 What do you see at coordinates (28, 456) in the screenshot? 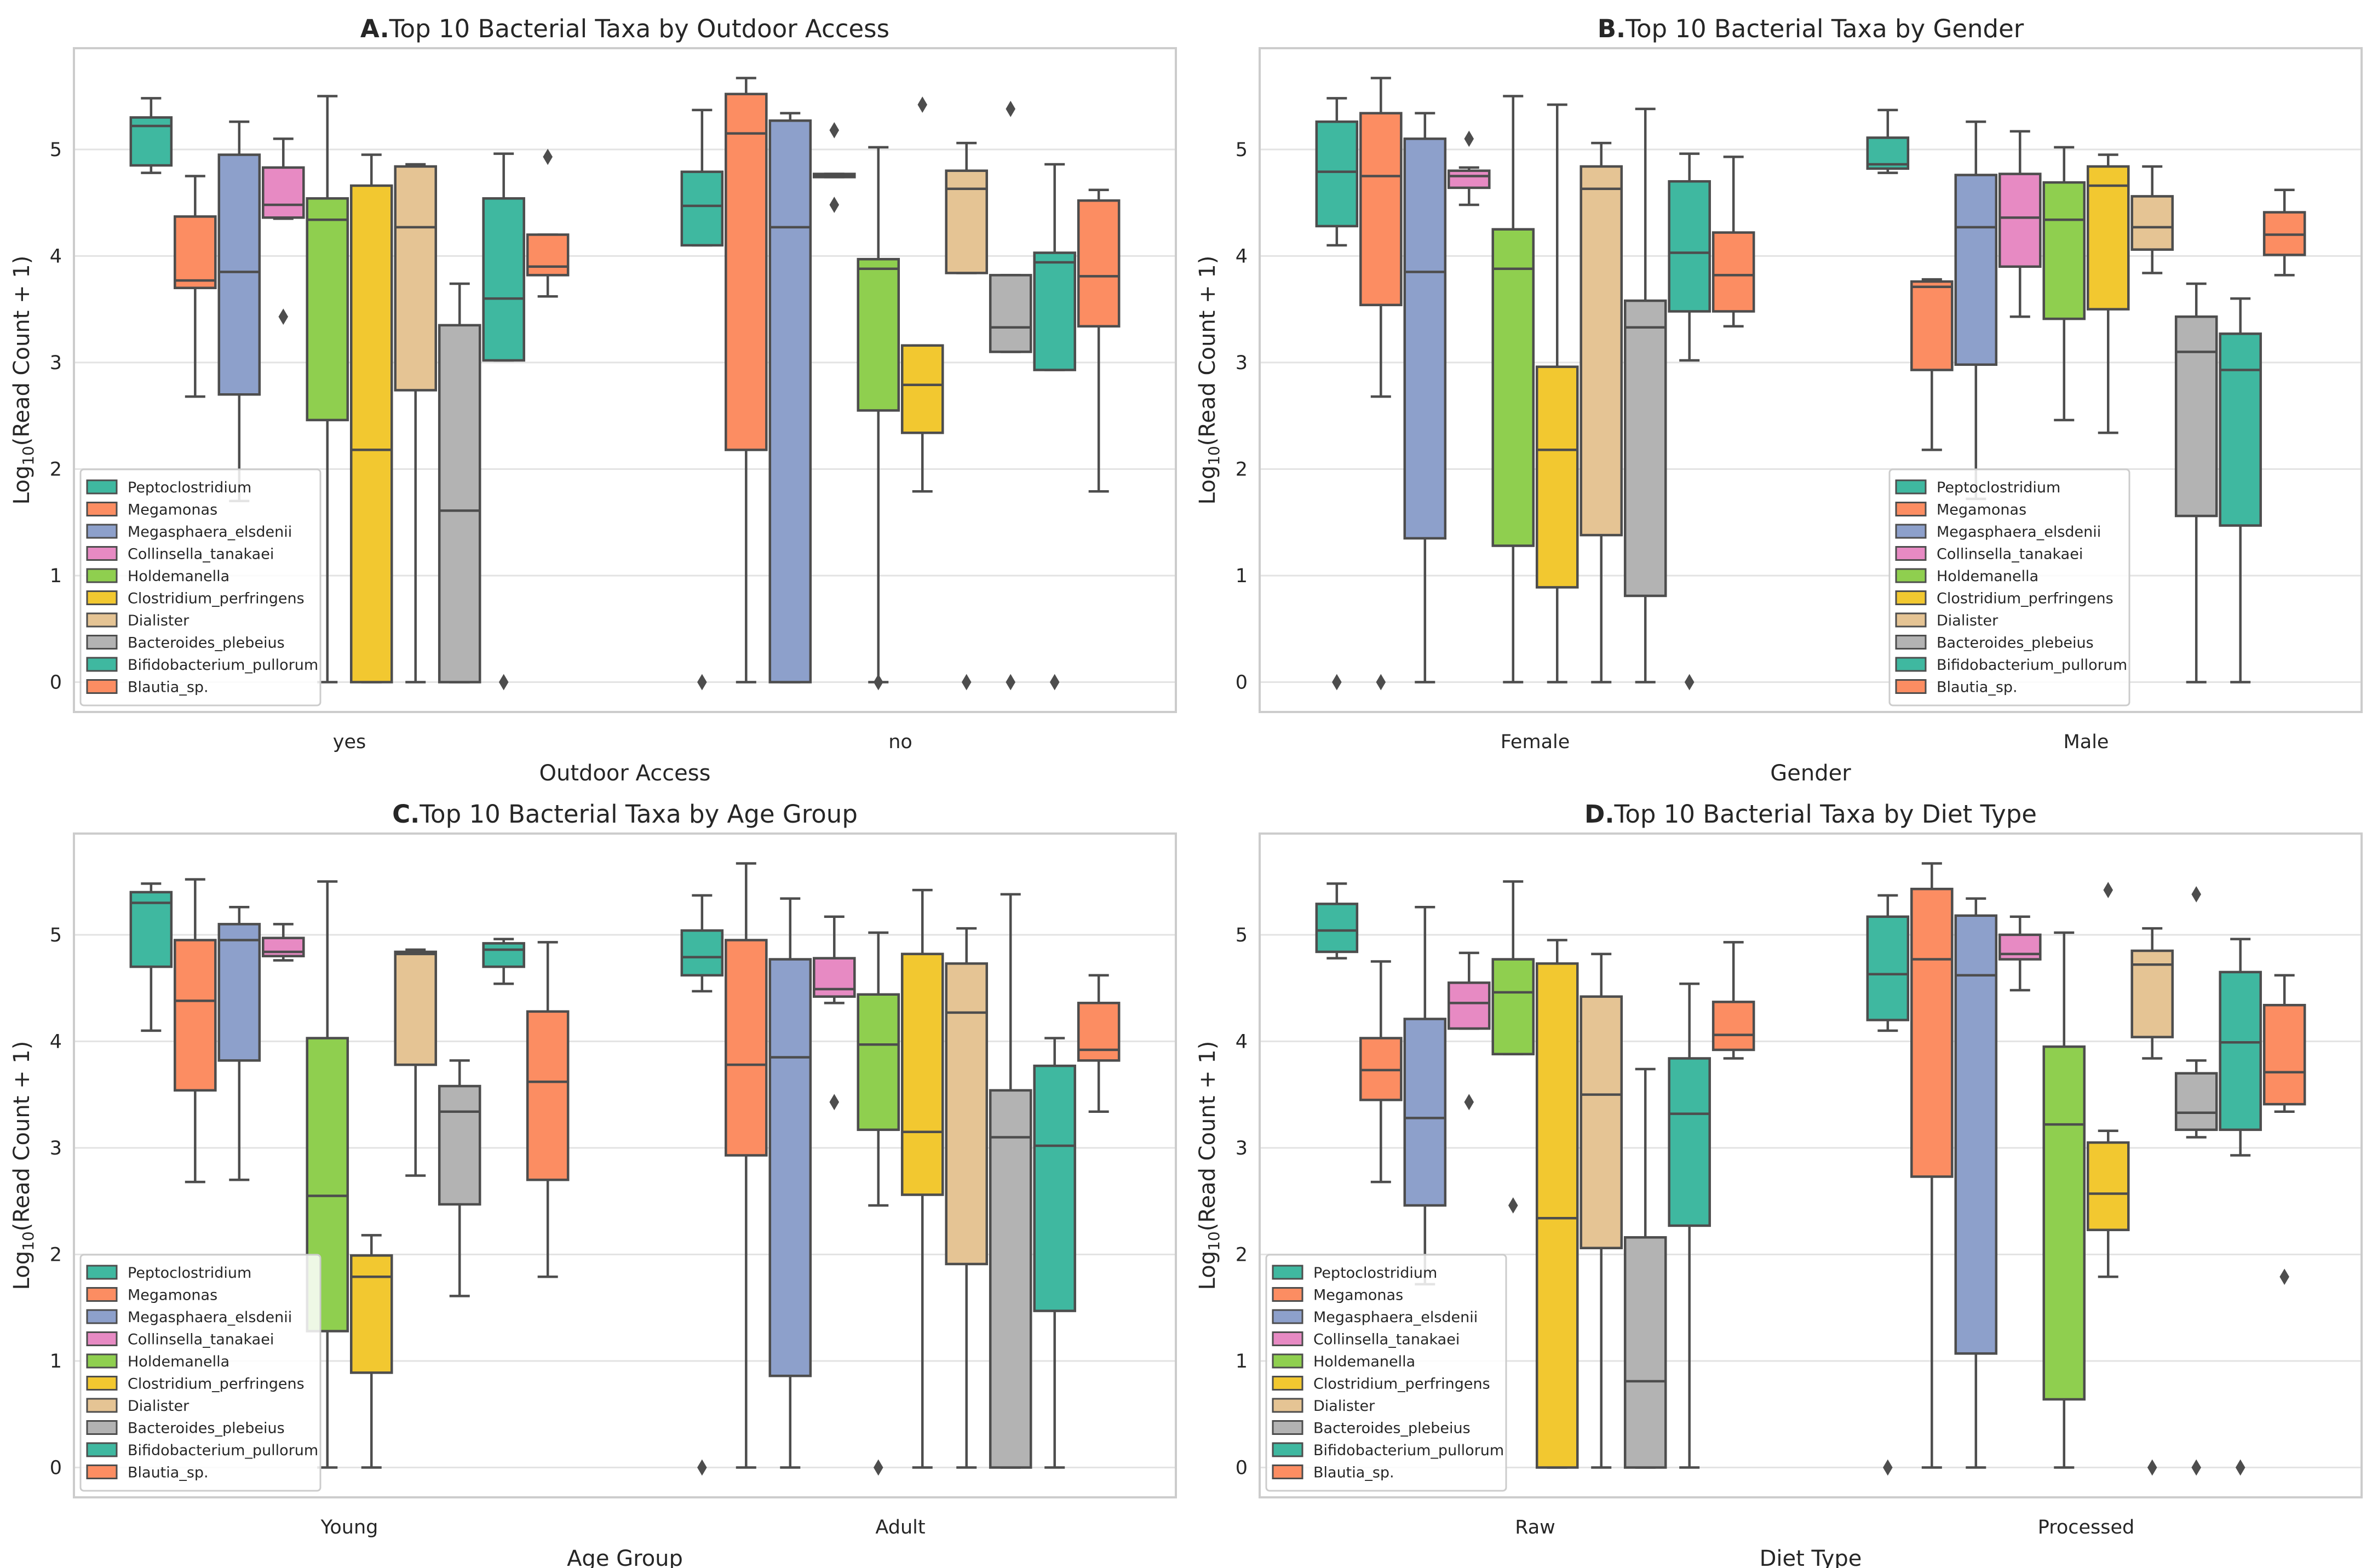
I see `y-label-subscript: 10` at bounding box center [28, 456].